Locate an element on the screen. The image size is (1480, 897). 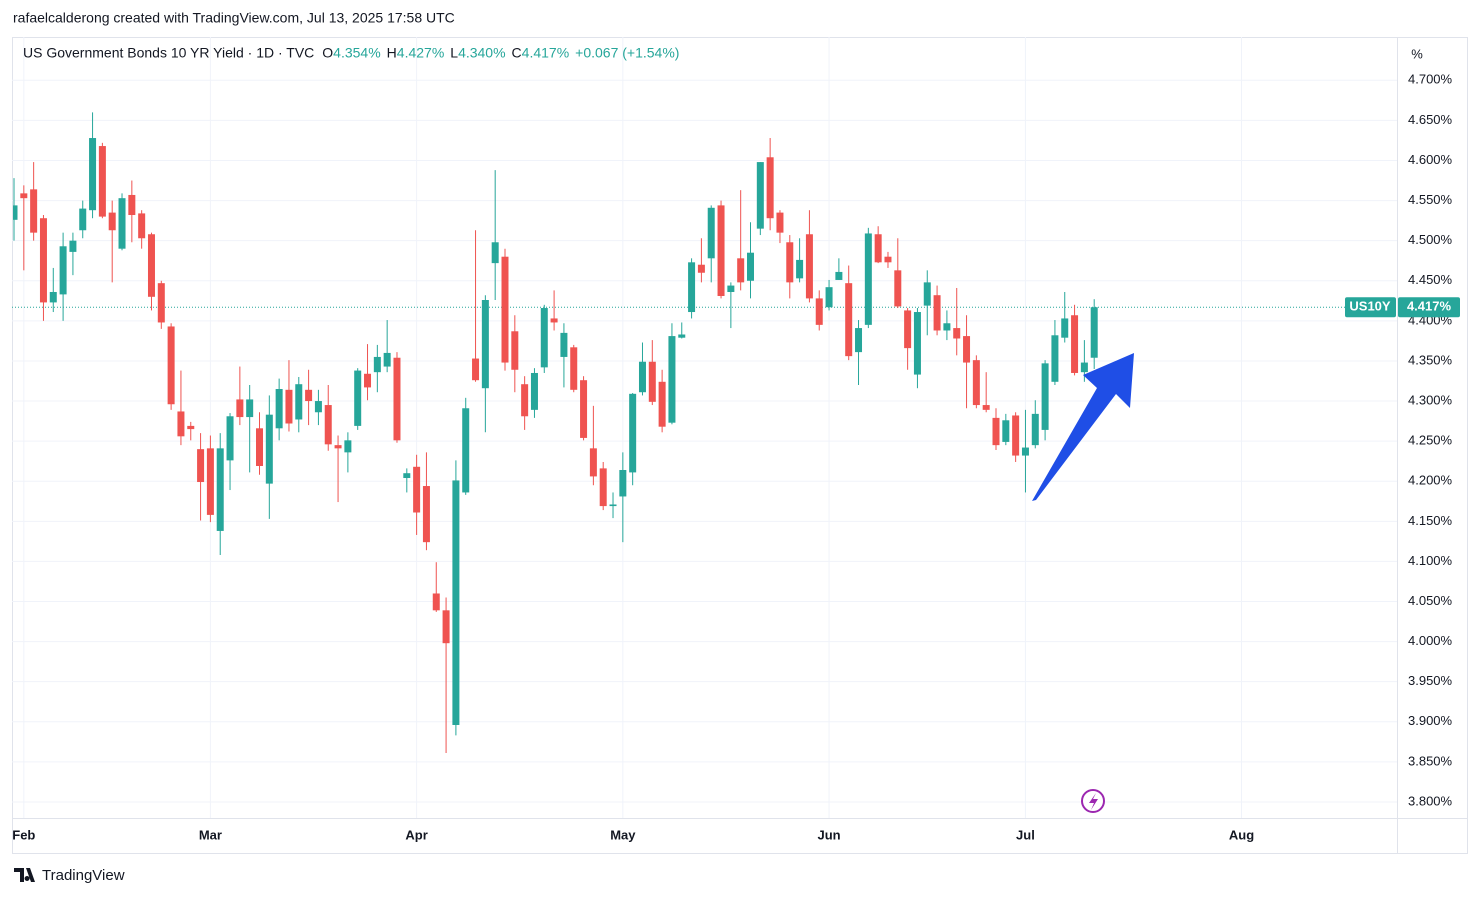
y-tick-label: 3.800% is located at coordinates (1430, 800).